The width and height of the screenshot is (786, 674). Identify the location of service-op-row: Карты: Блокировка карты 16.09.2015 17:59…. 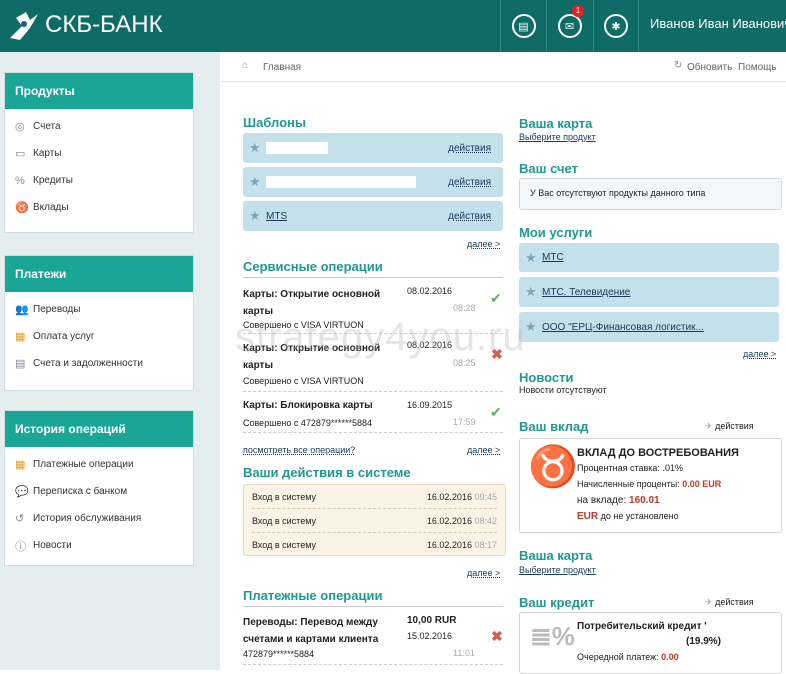
(373, 413).